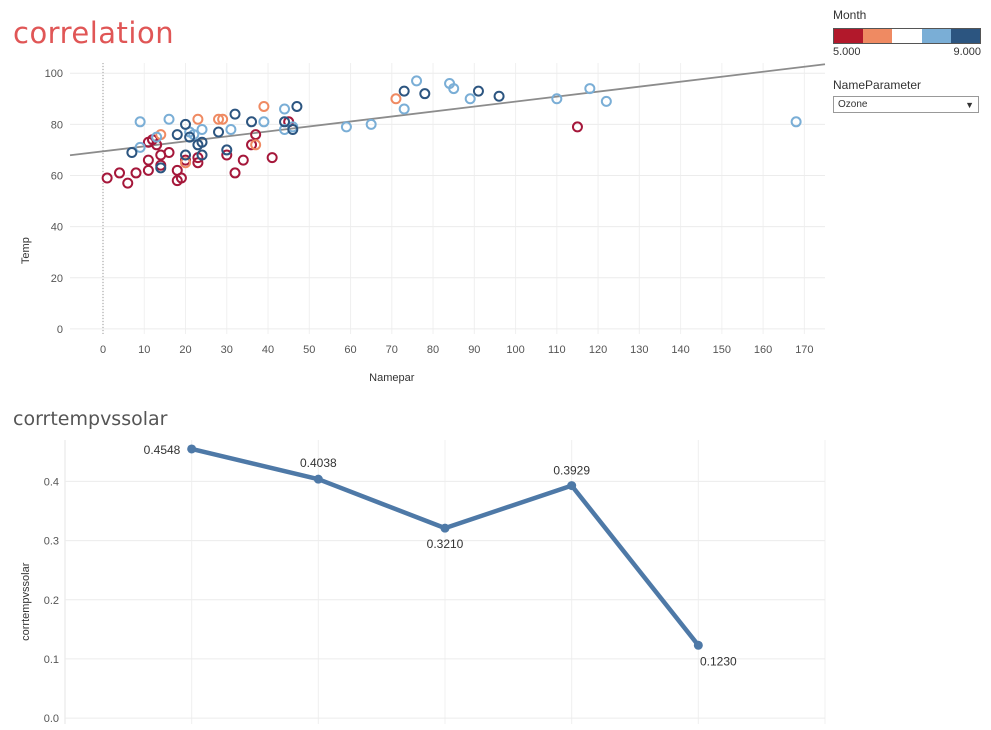 The image size is (991, 730). What do you see at coordinates (722, 350) in the screenshot?
I see `x-tick-label: 150` at bounding box center [722, 350].